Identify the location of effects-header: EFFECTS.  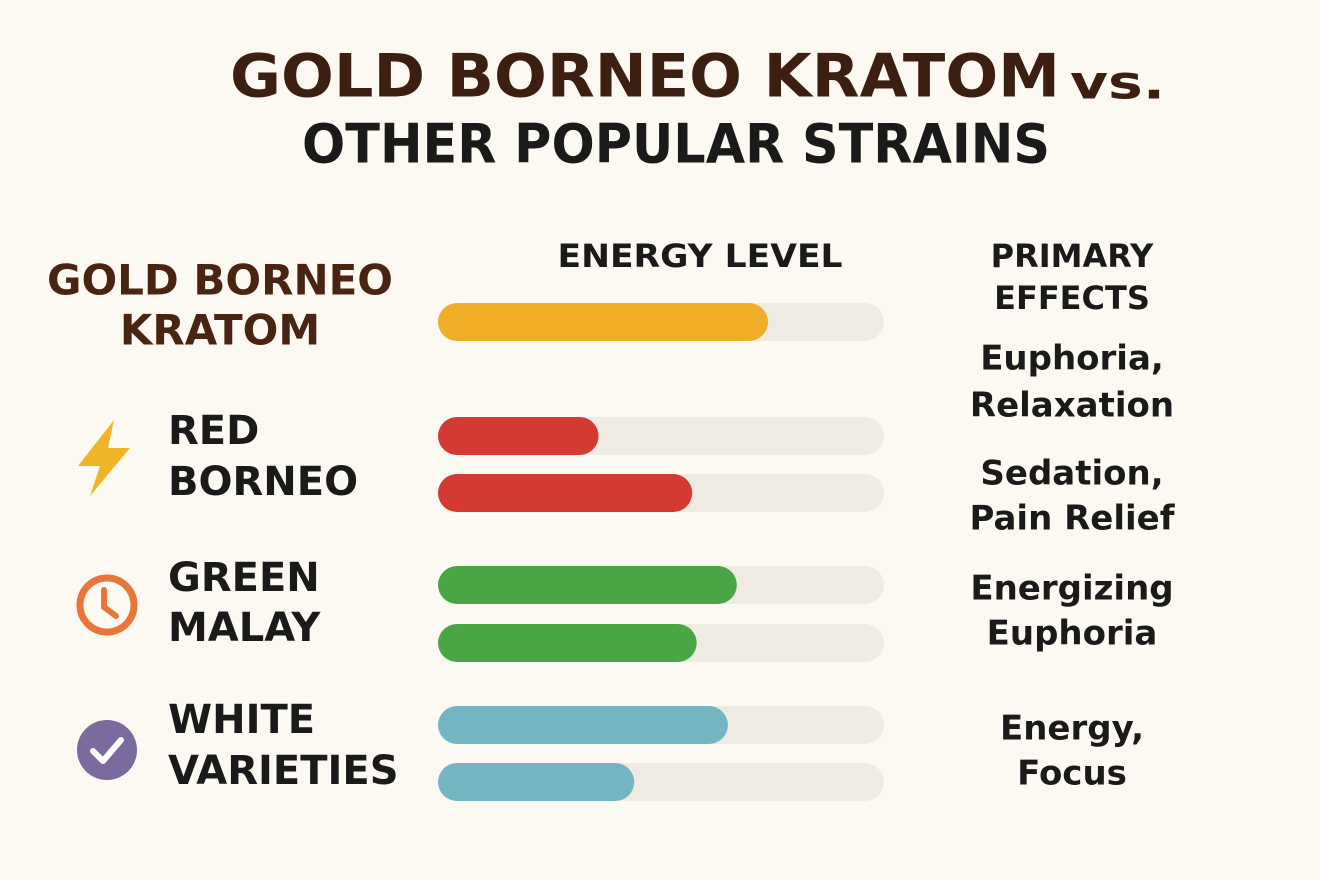
(1072, 298).